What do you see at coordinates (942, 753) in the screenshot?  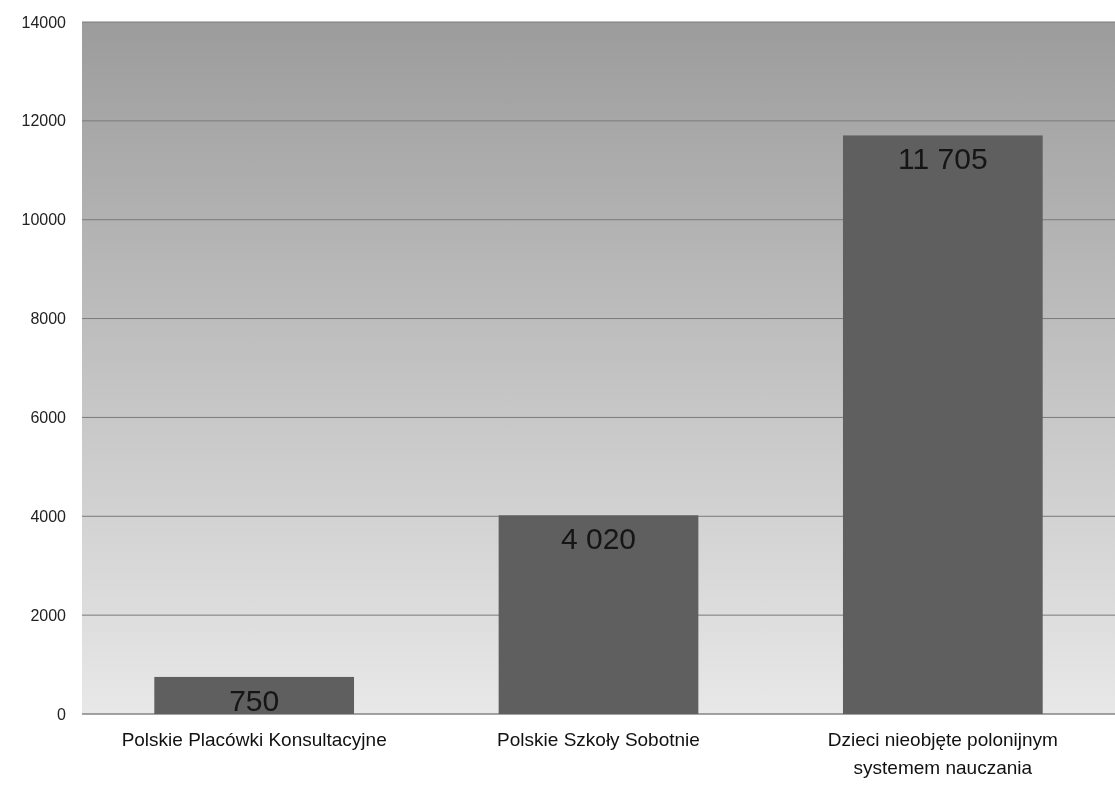 I see `x-tick-label: Dzieci nieobjęte polonijnym systemem nauczania` at bounding box center [942, 753].